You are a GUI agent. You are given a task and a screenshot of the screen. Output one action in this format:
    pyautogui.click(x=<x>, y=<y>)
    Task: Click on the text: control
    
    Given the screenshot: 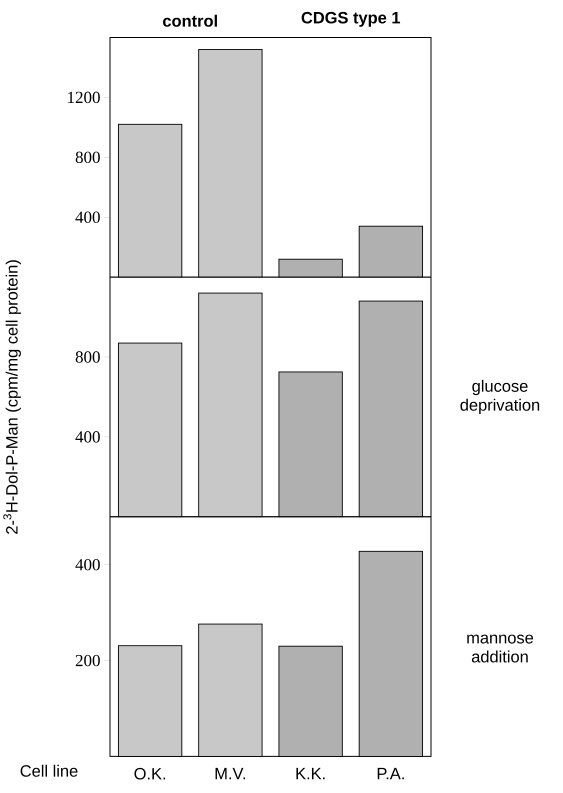 What is the action you would take?
    pyautogui.click(x=190, y=20)
    